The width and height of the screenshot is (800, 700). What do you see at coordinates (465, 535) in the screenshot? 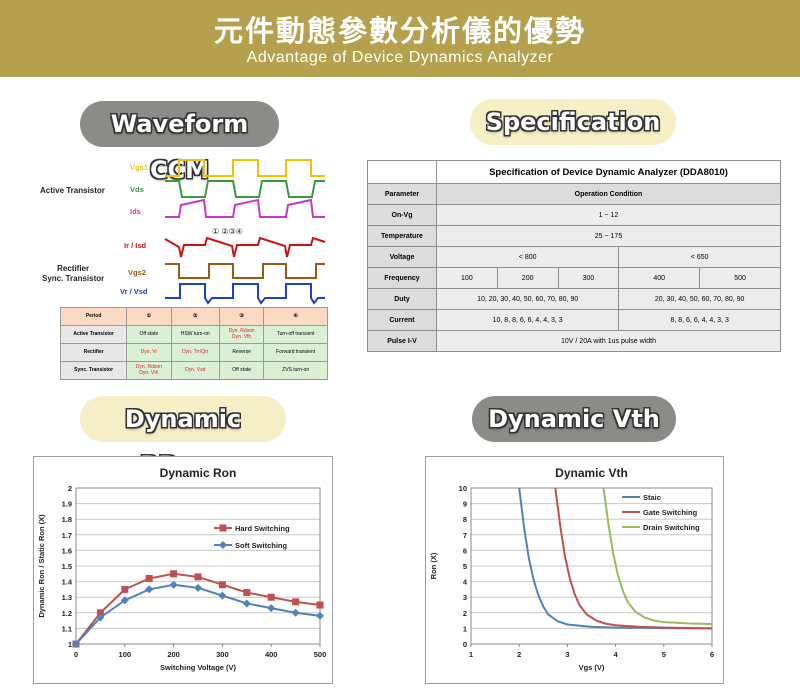
I see `y-tick-label: 7` at bounding box center [465, 535].